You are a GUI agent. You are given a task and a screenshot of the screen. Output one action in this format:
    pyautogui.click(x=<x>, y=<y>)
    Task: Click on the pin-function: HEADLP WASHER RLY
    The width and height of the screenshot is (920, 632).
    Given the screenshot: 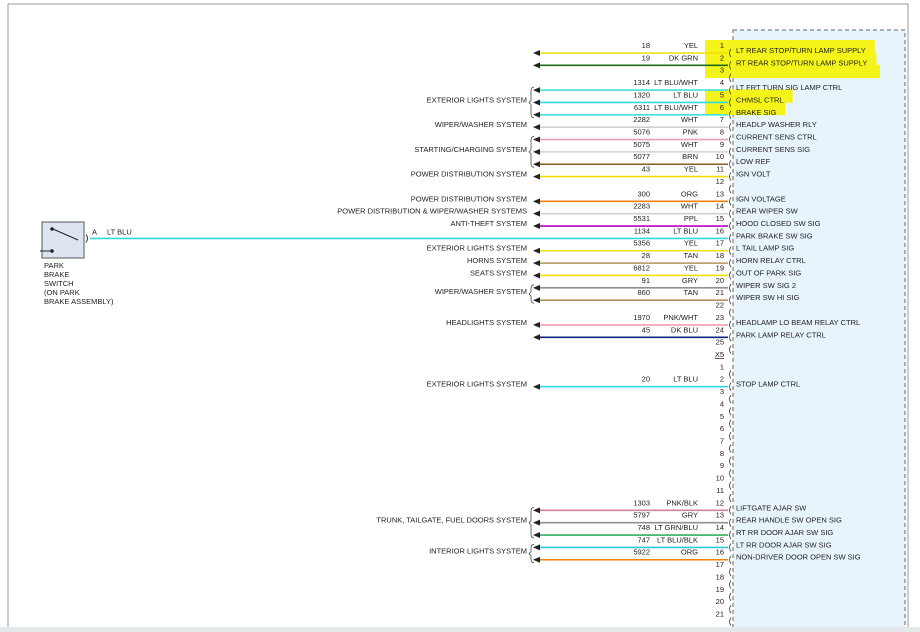 What is the action you would take?
    pyautogui.click(x=776, y=124)
    